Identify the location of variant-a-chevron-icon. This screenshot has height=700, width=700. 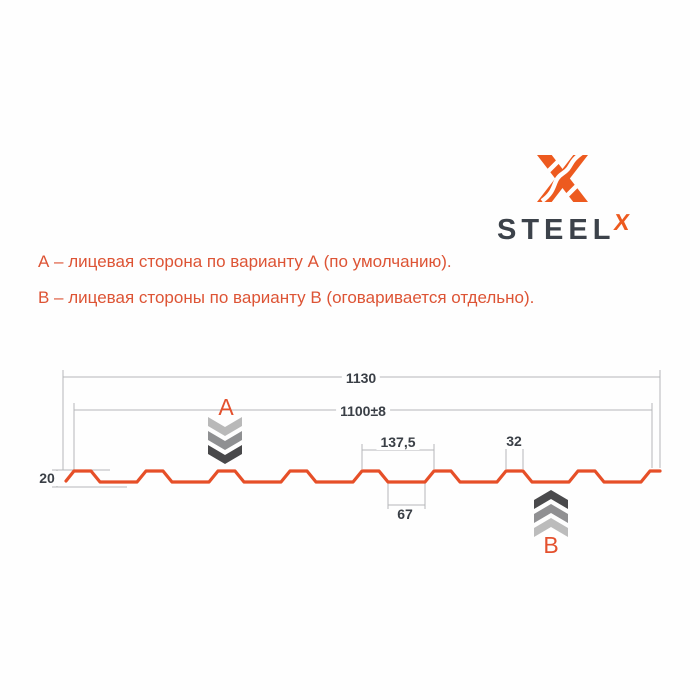
(225, 440).